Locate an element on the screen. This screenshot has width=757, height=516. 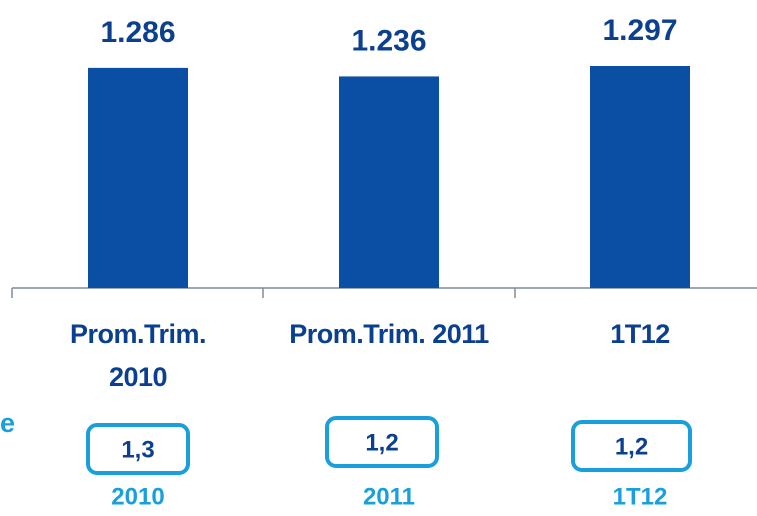
box-caption: 1T12 is located at coordinates (640, 496).